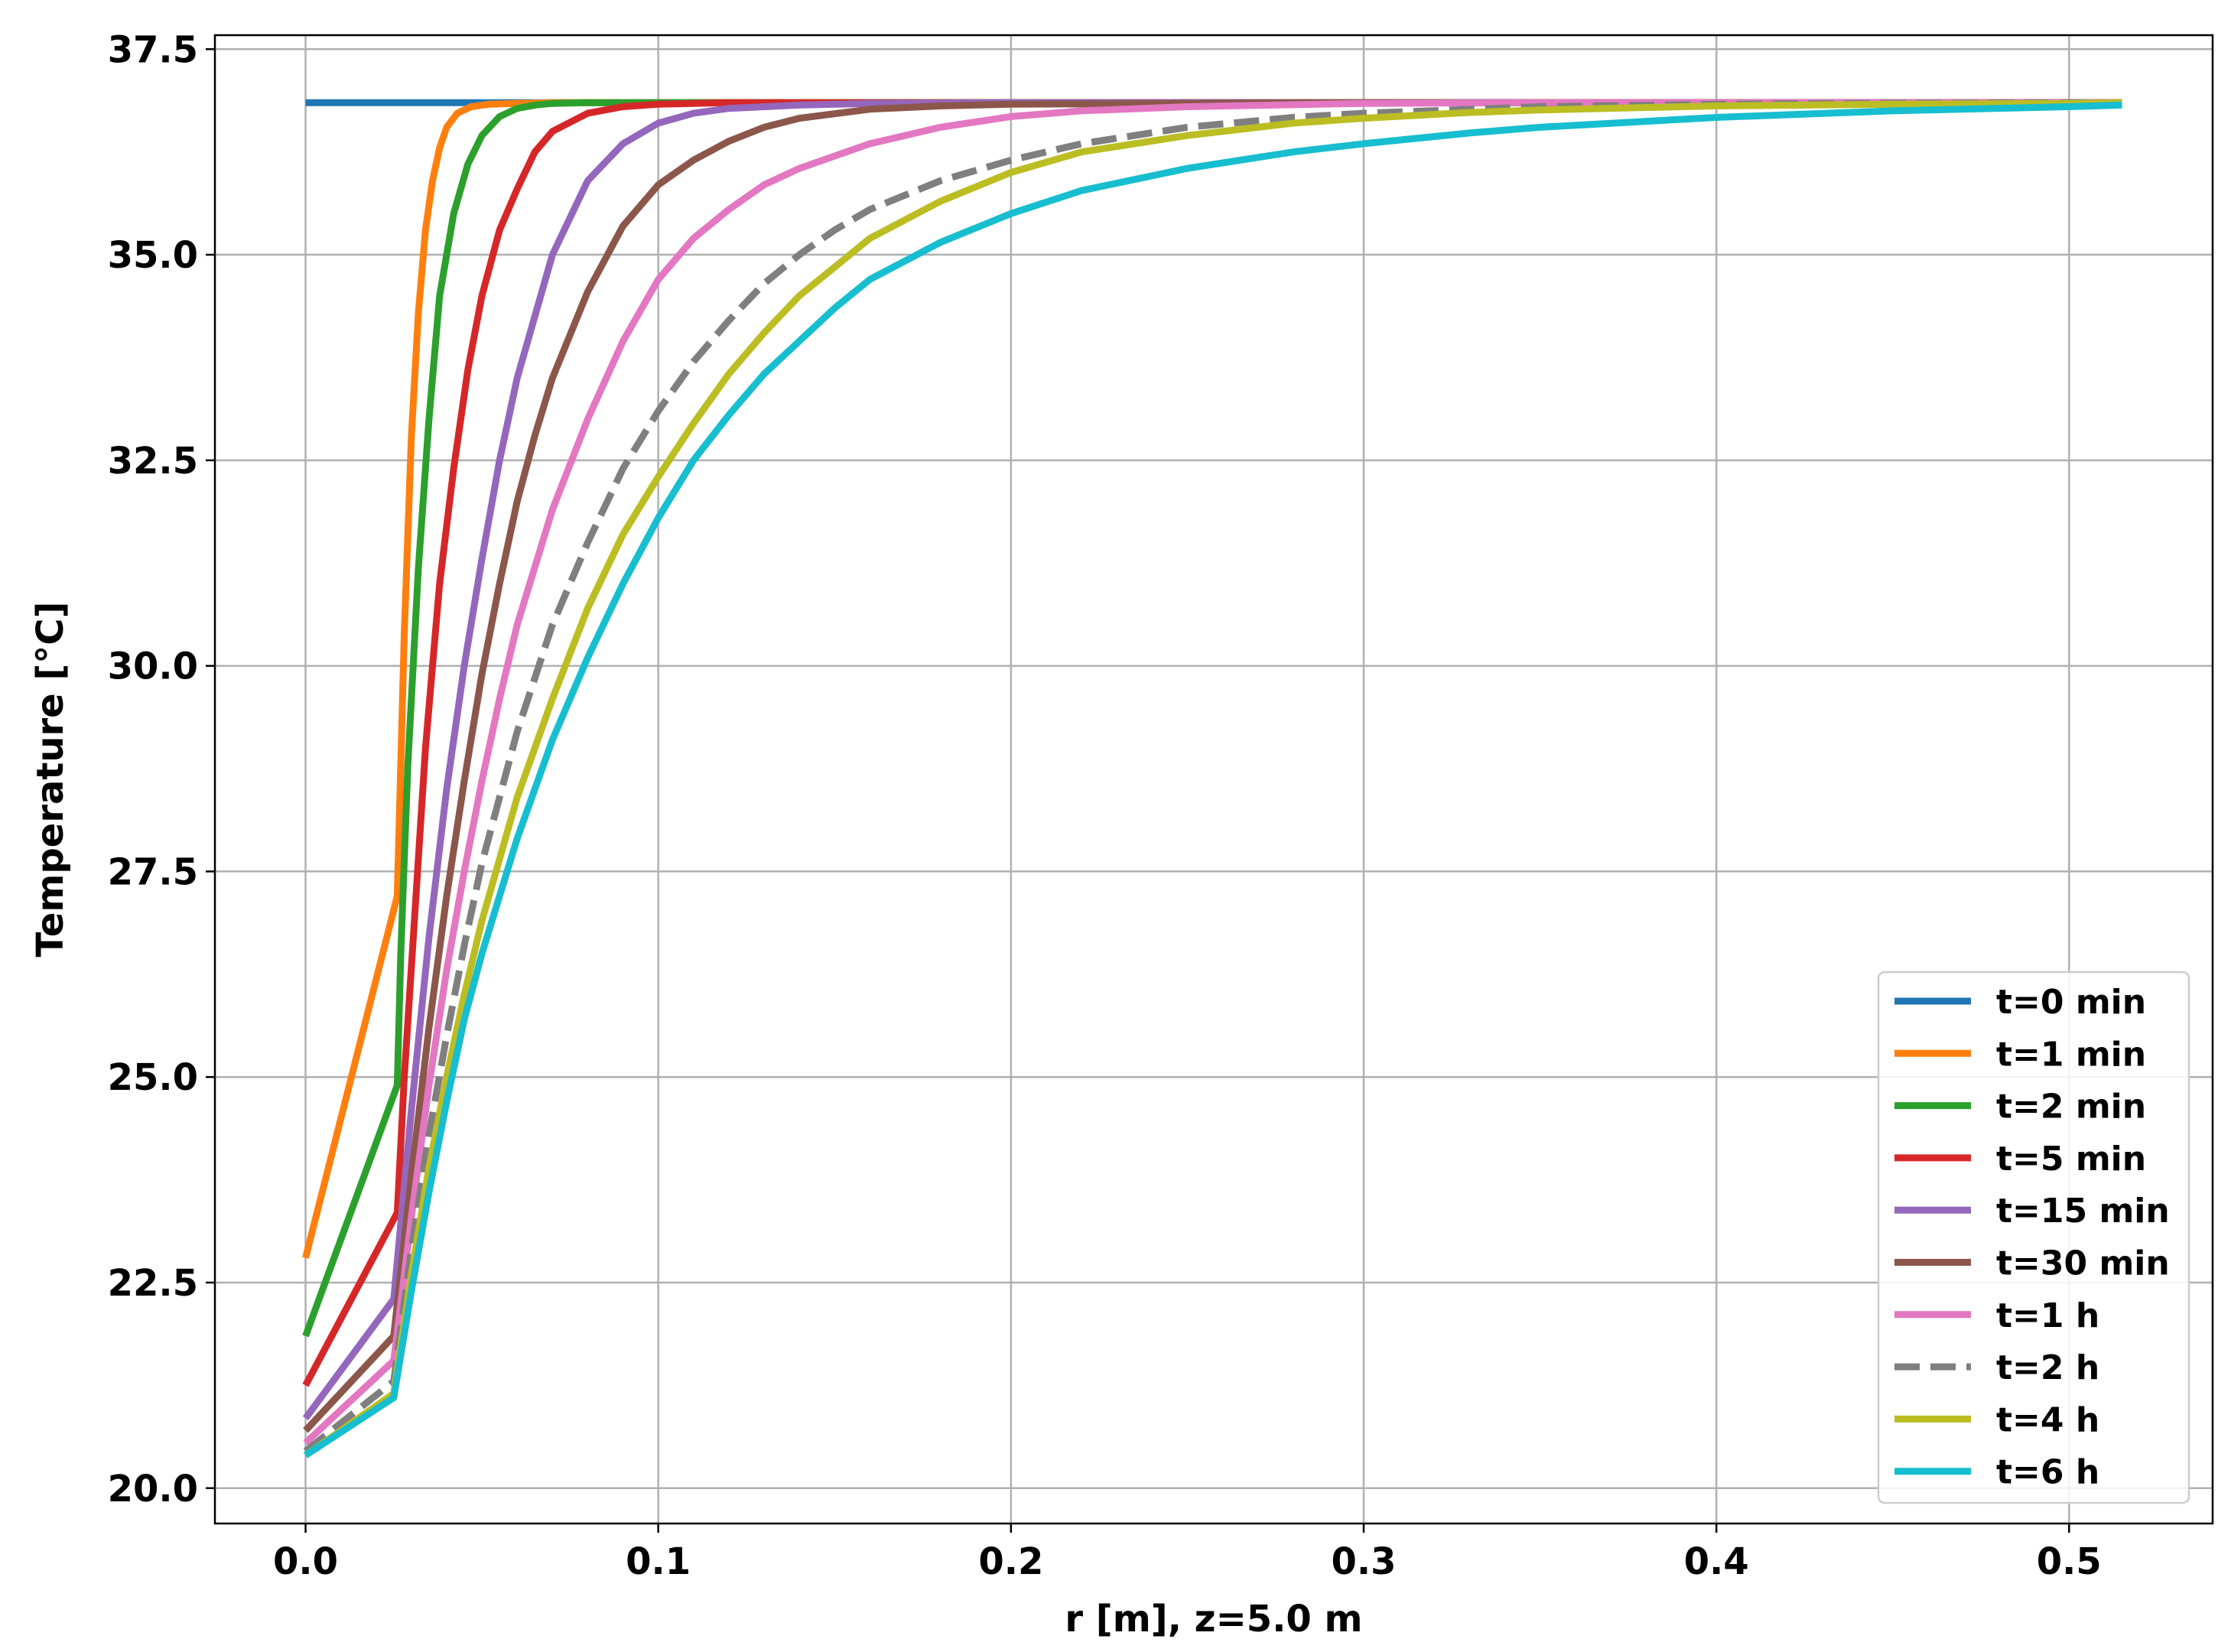 The image size is (2231, 1652). I want to click on y-axis: 20.0 22.5 25.0 27.5 30.0 32.5 35.0 37.5, so click(162, 770).